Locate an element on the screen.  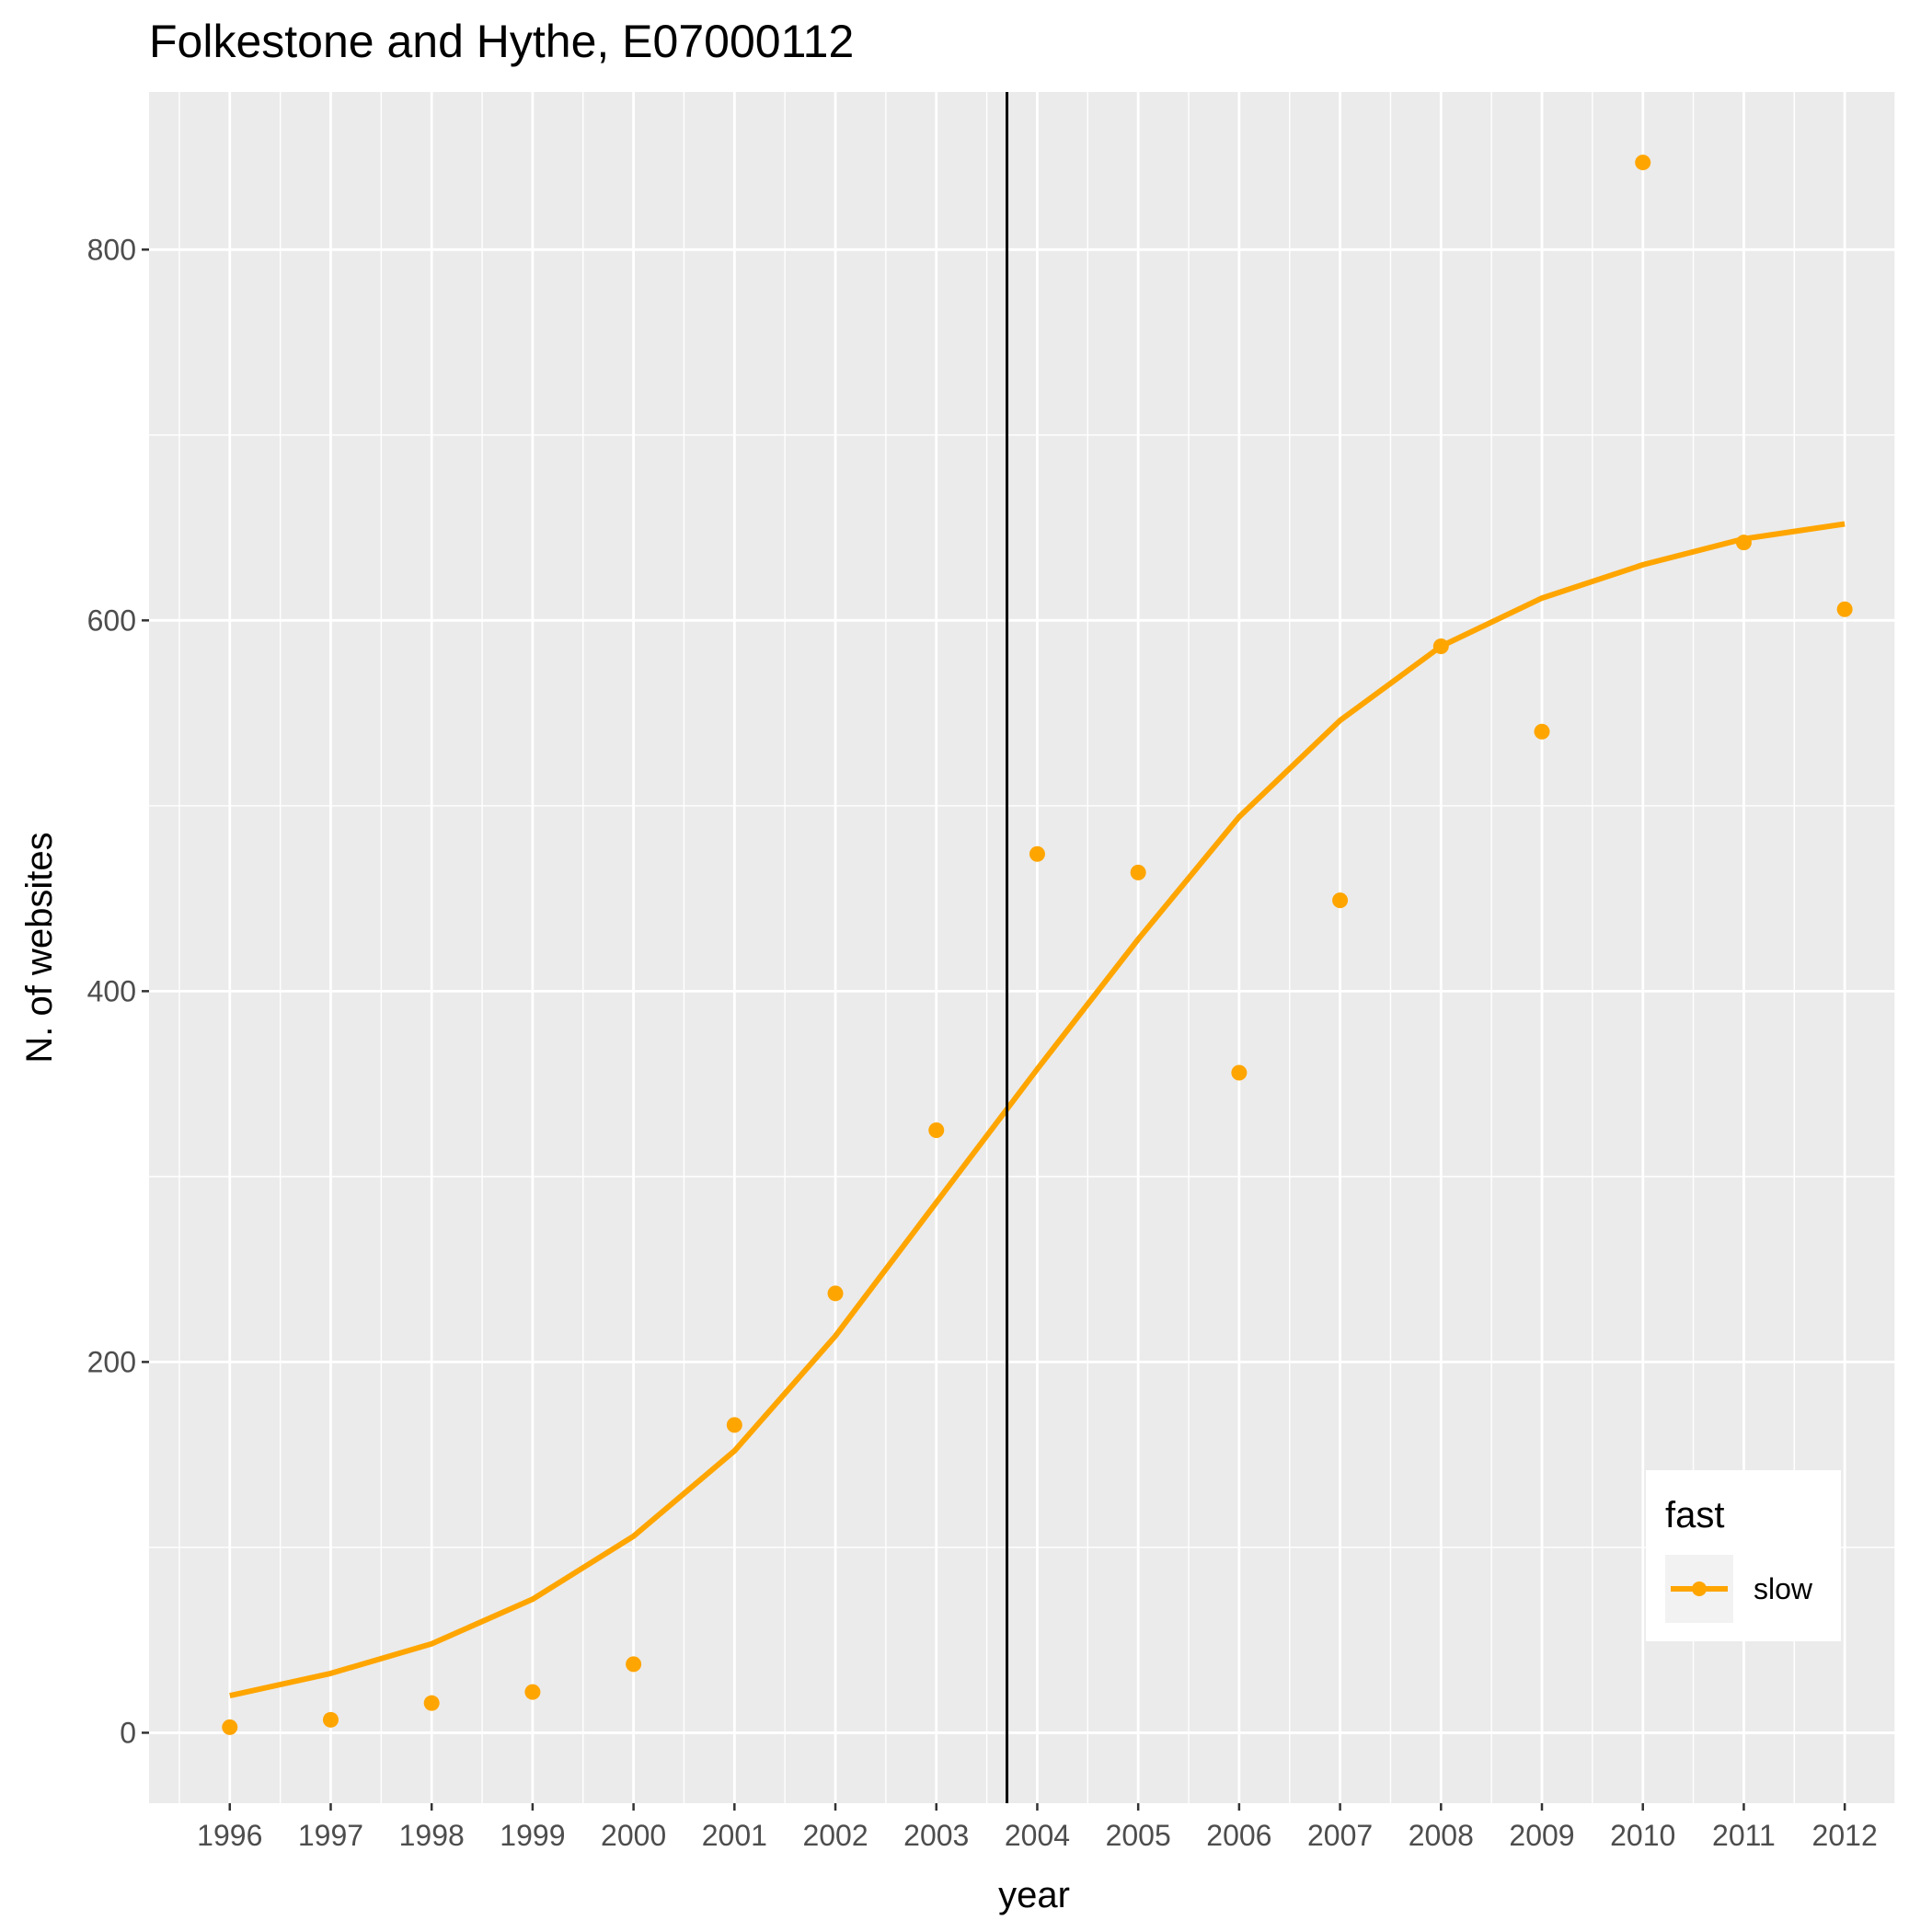
y-axis: 0 200 400 600 800 is located at coordinates (118, 991).